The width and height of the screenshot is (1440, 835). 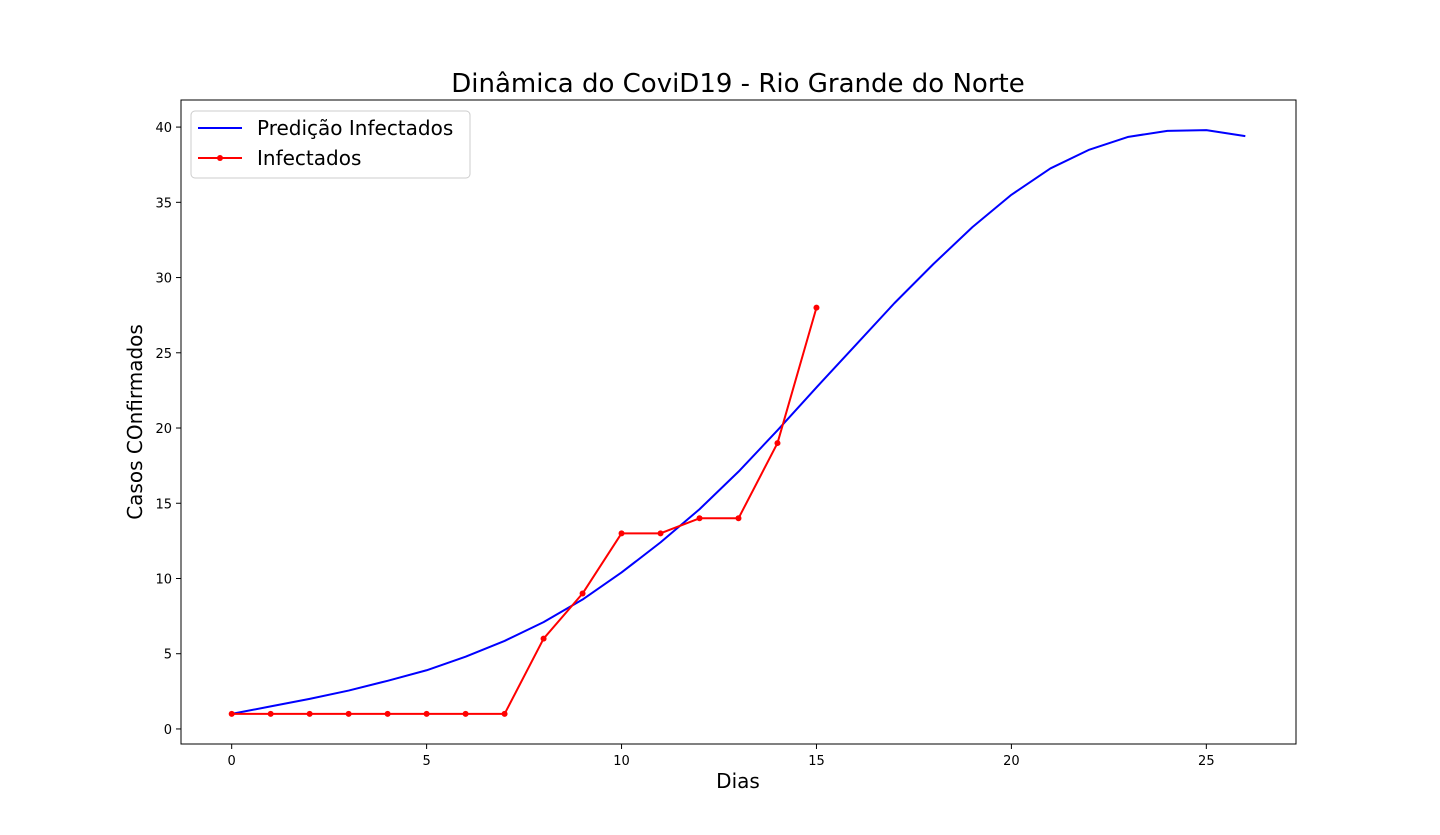 What do you see at coordinates (355, 128) in the screenshot?
I see `legend-label-0: Predição Infectados` at bounding box center [355, 128].